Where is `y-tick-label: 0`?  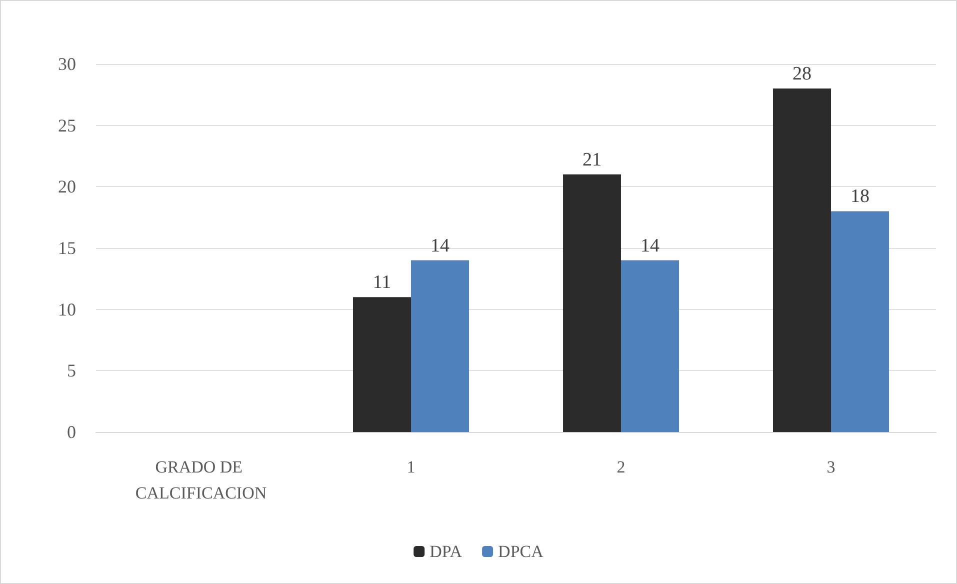 y-tick-label: 0 is located at coordinates (71, 432).